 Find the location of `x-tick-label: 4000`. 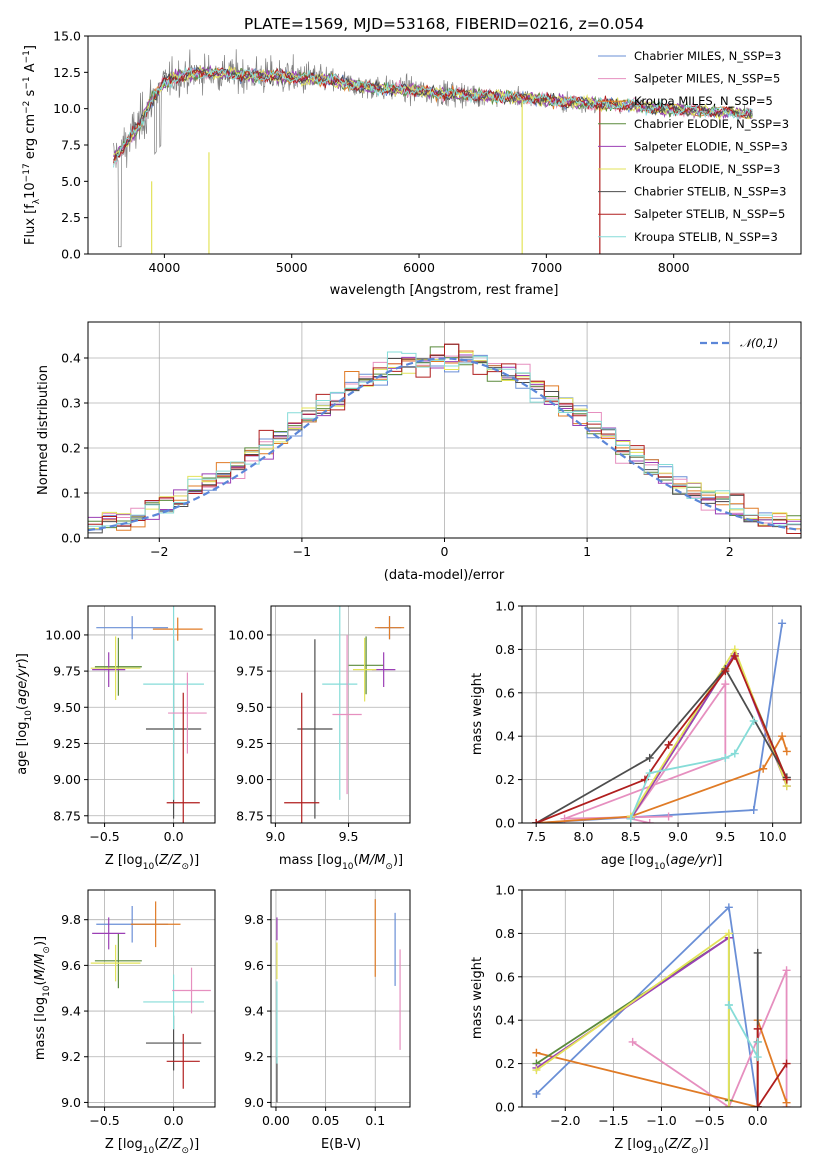

x-tick-label: 4000 is located at coordinates (164, 267).